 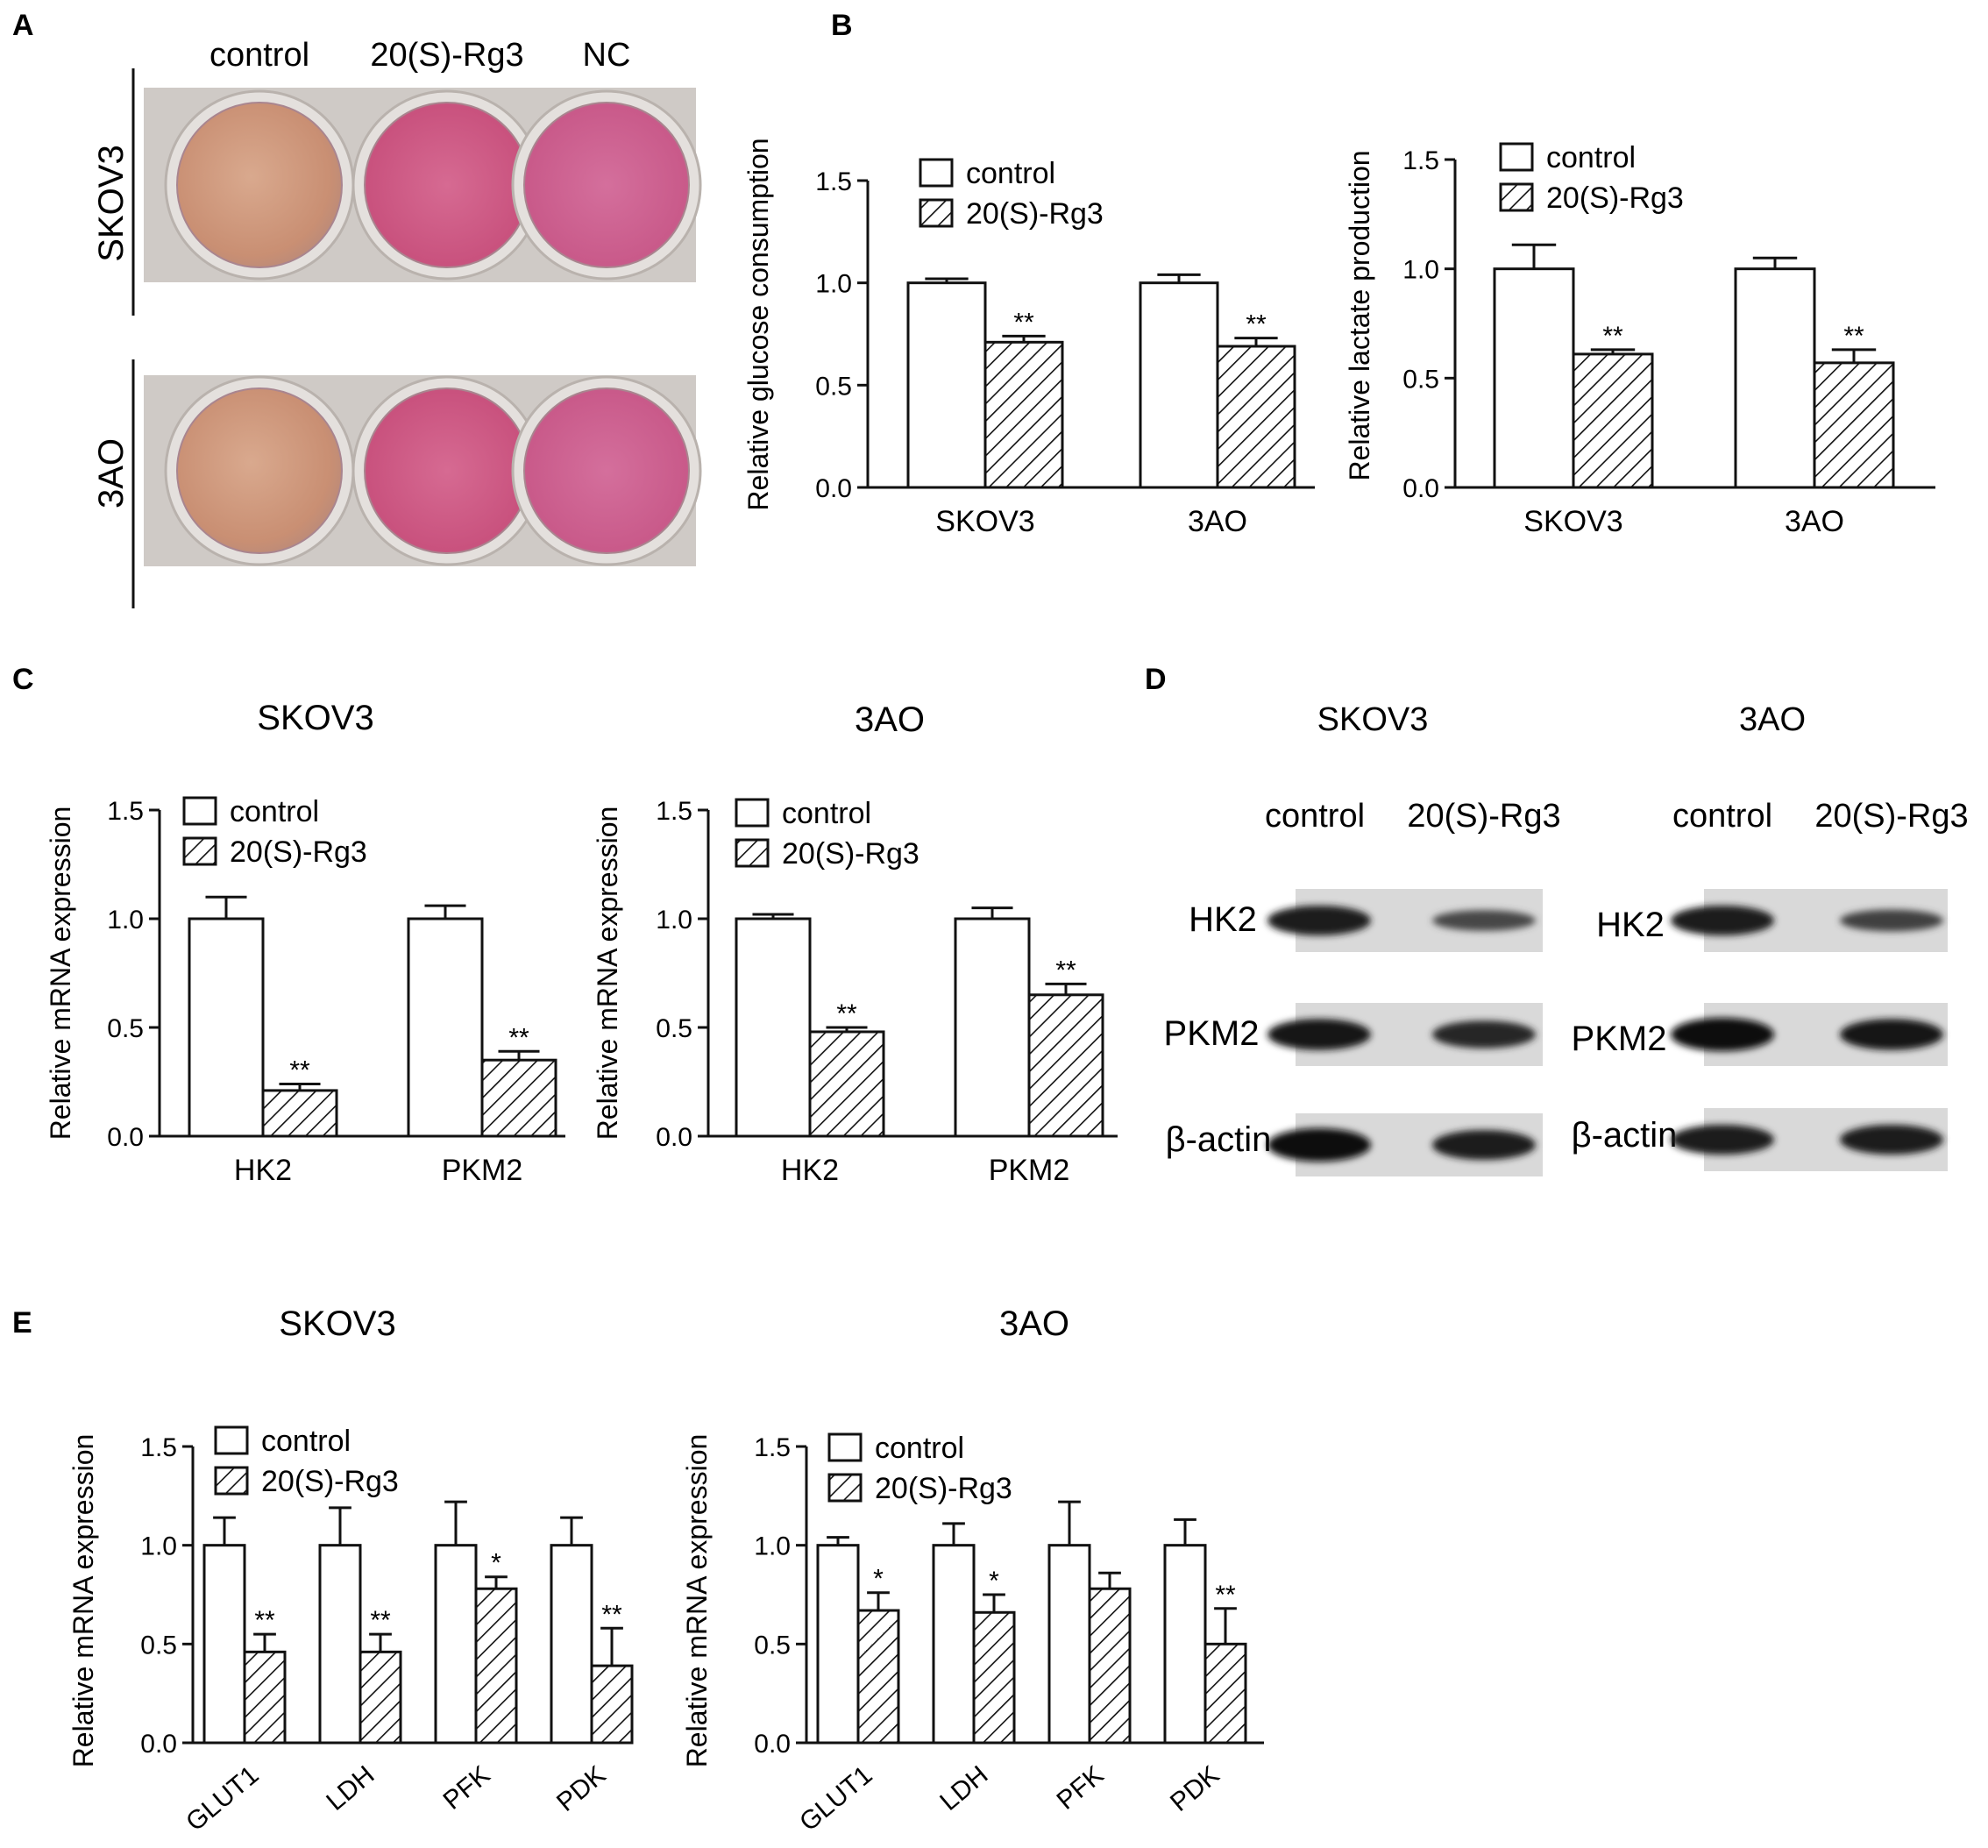 I want to click on well-row-label-skov3: SKOV3, so click(x=112, y=203).